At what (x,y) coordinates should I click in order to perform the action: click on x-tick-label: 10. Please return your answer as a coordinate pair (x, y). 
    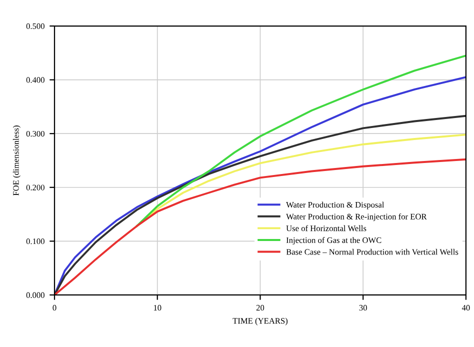
    Looking at the image, I should click on (158, 307).